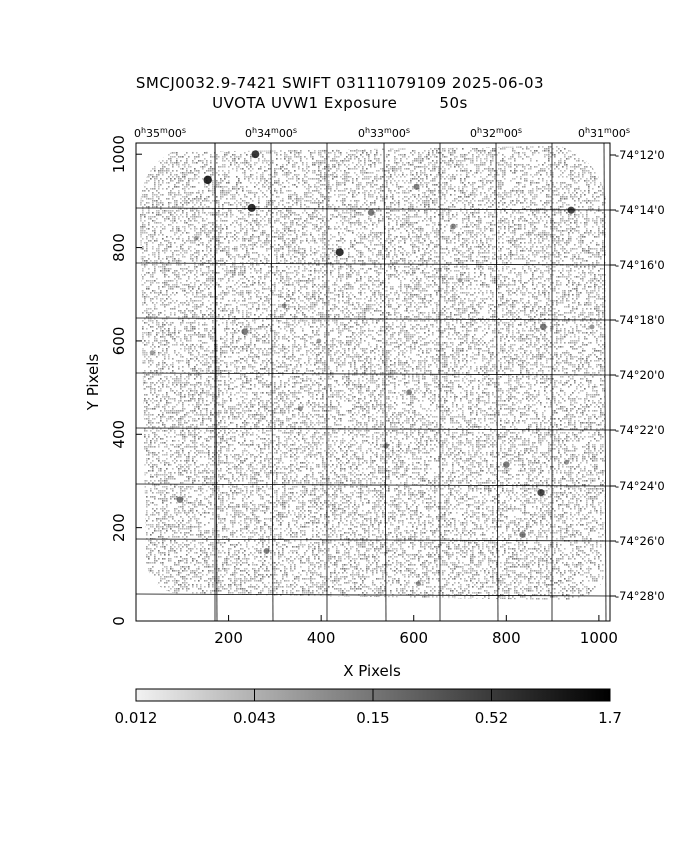  I want to click on x-tick-label: 200, so click(228, 638).